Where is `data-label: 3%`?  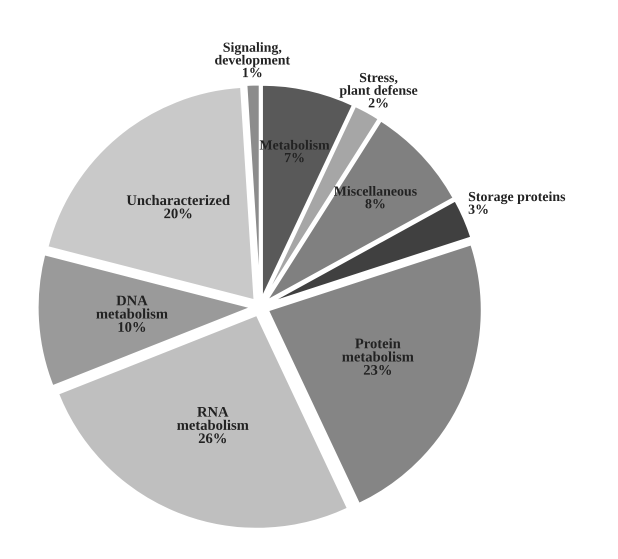 data-label: 3% is located at coordinates (478, 209).